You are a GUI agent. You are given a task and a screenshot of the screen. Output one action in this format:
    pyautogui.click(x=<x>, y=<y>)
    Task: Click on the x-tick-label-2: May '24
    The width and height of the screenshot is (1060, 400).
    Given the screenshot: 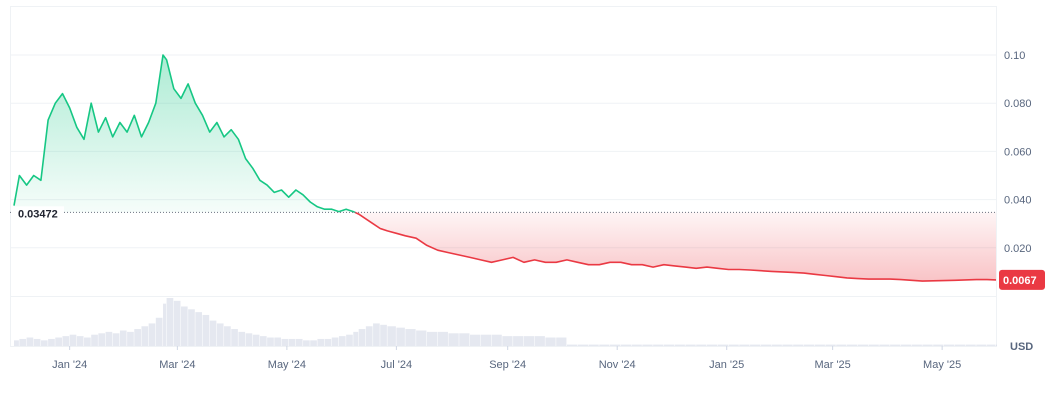 What is the action you would take?
    pyautogui.click(x=287, y=365)
    